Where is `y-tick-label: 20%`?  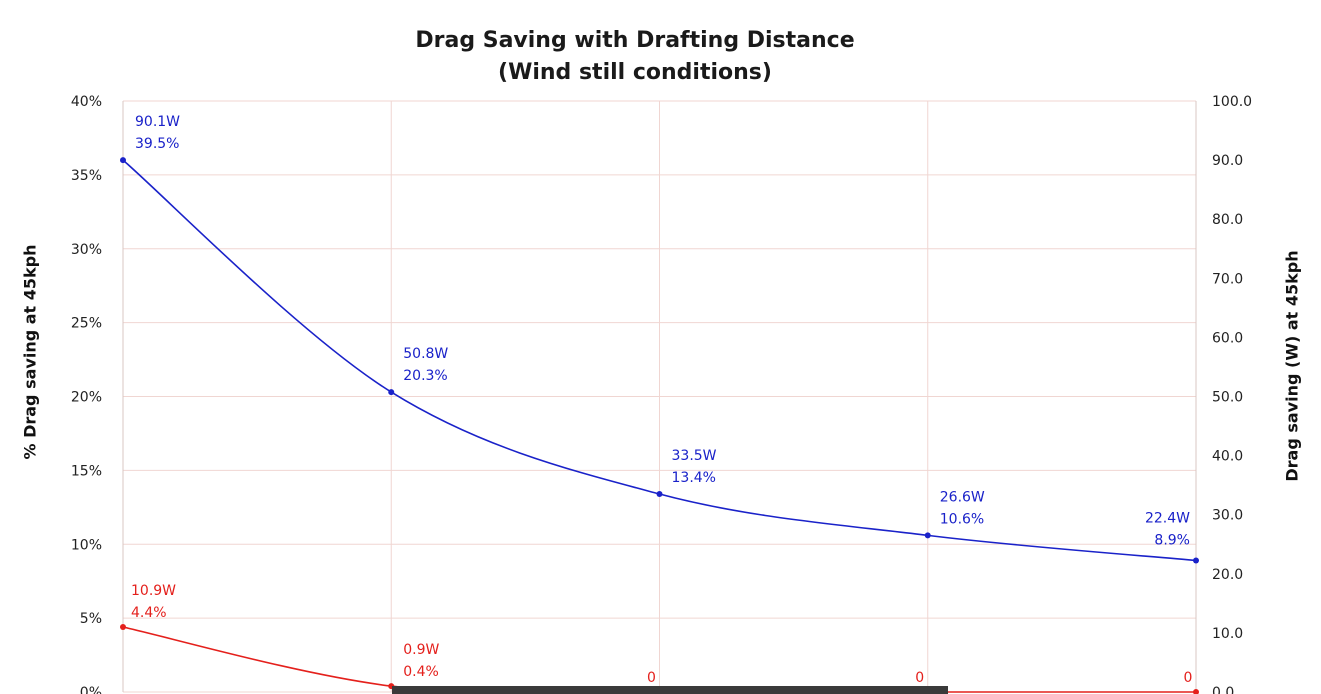
y-tick-label: 20% is located at coordinates (86, 398).